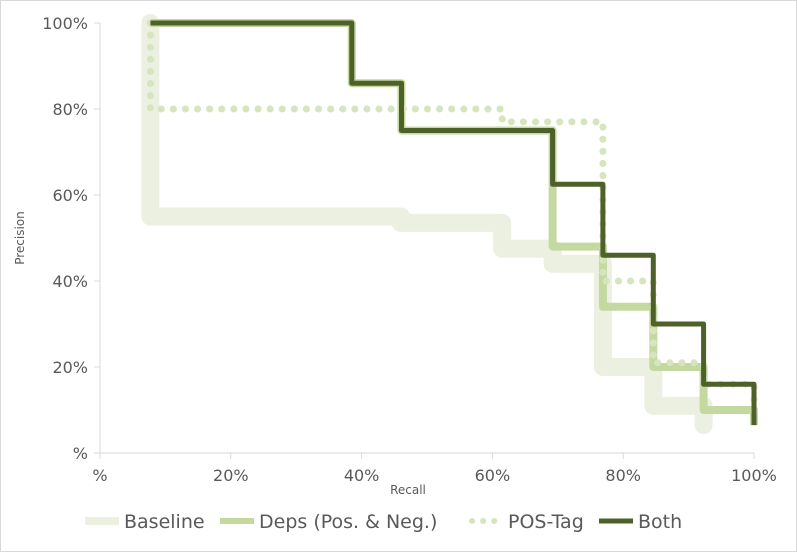  I want to click on x-axis-label: Recall, so click(408, 490).